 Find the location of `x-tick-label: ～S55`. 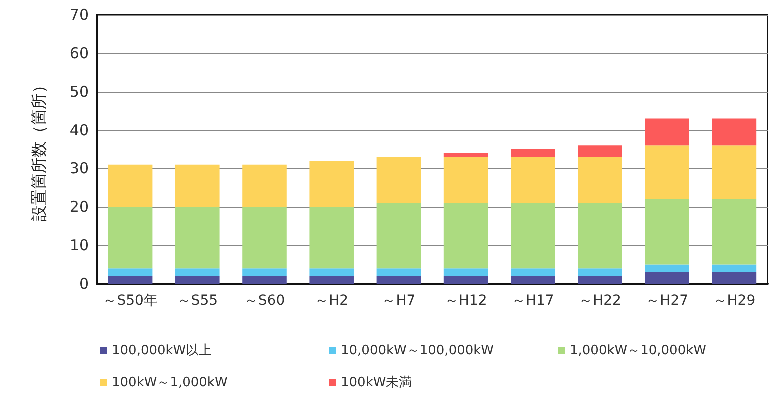

x-tick-label: ～S55 is located at coordinates (197, 301).